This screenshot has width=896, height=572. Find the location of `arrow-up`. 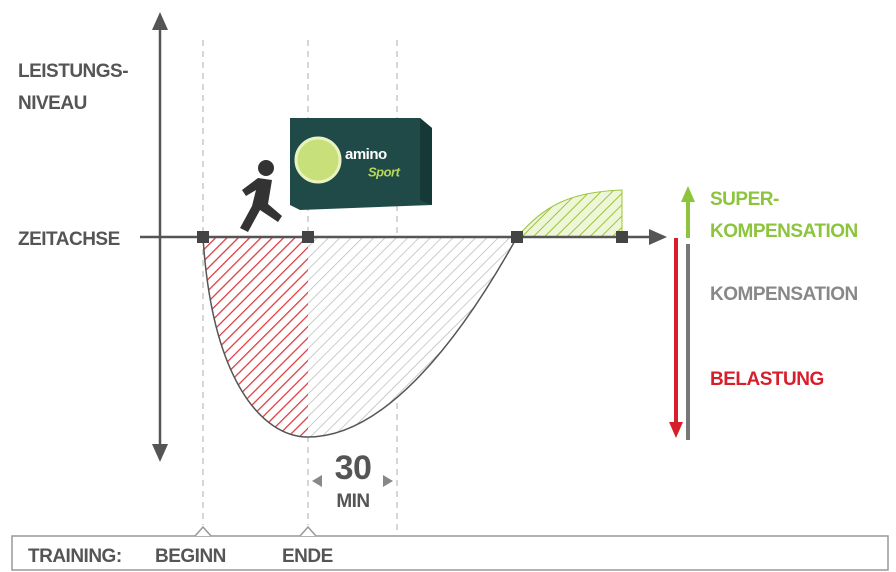

arrow-up is located at coordinates (160, 21).